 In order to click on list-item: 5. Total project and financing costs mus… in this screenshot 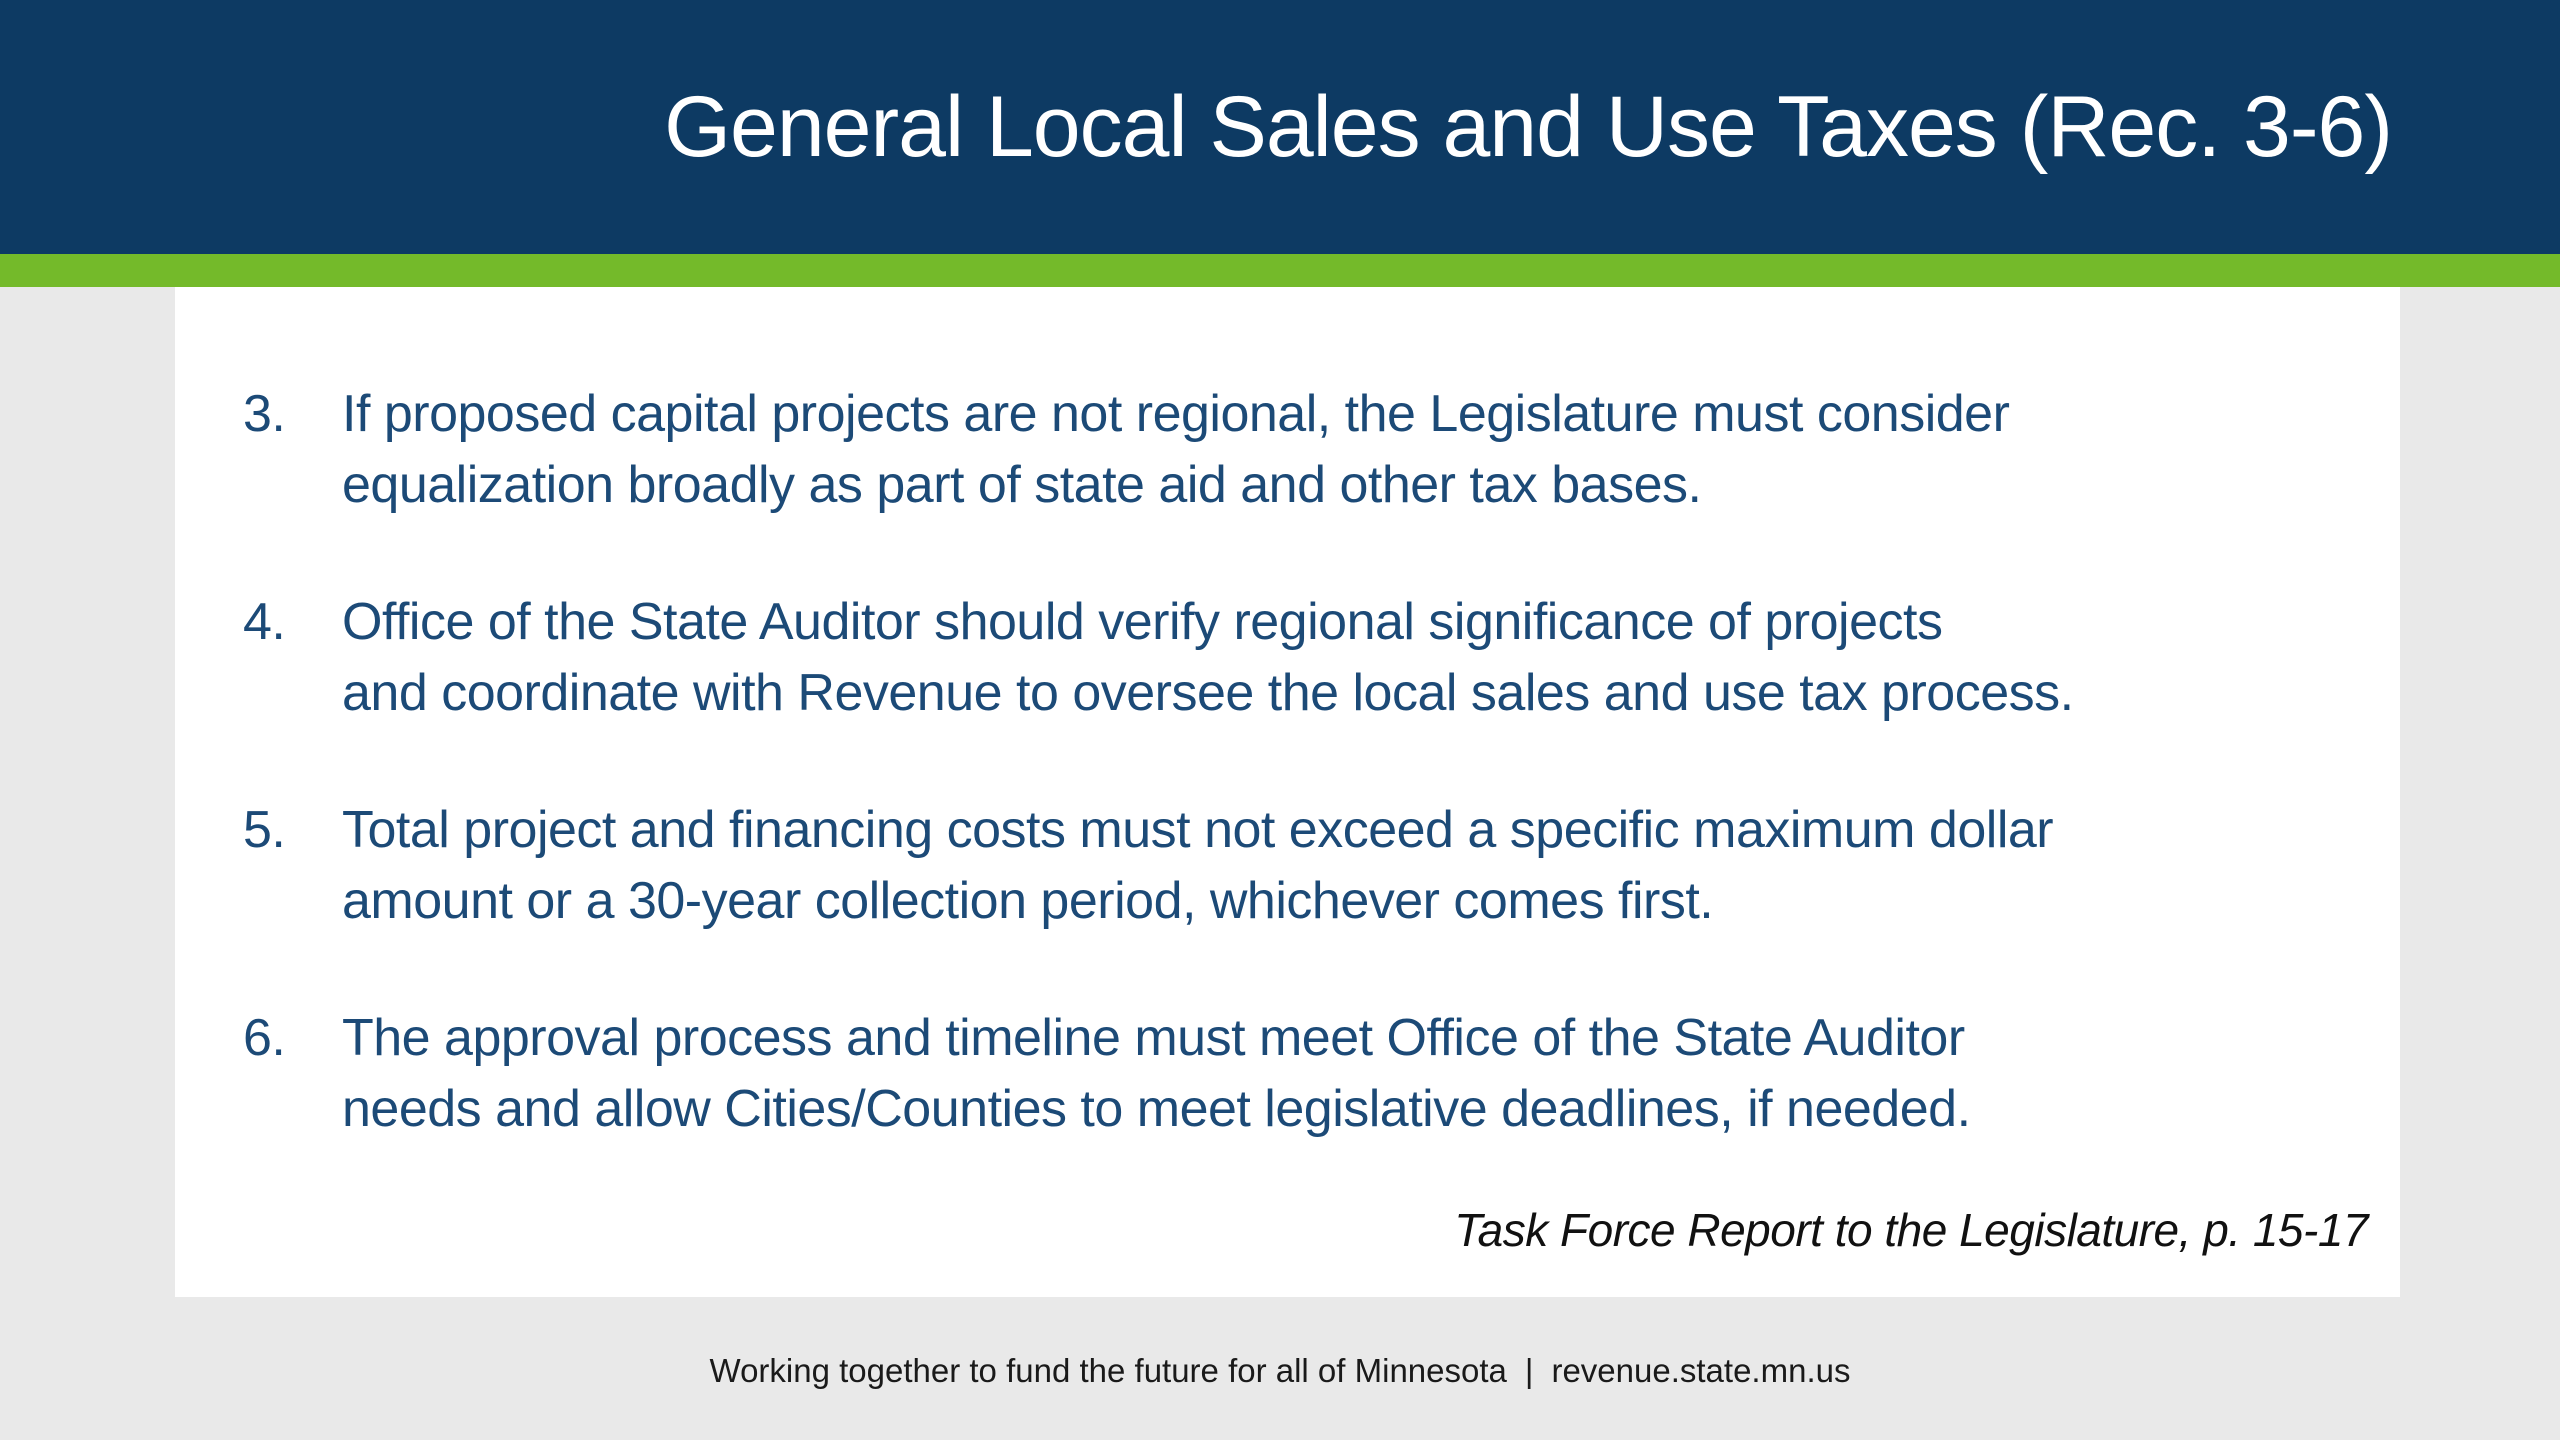, I will do `click(1267, 866)`.